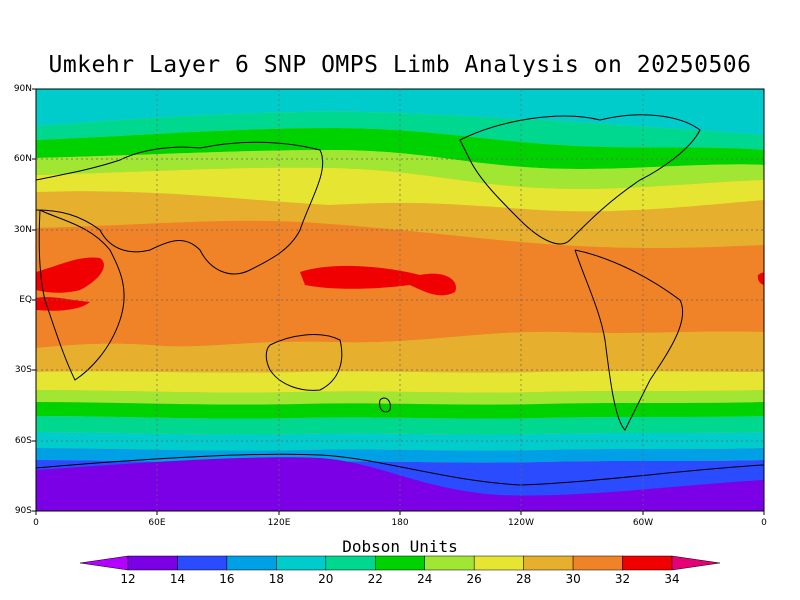 The image size is (800, 600). Describe the element at coordinates (474, 579) in the screenshot. I see `colorbar-tick-label: 26` at that location.